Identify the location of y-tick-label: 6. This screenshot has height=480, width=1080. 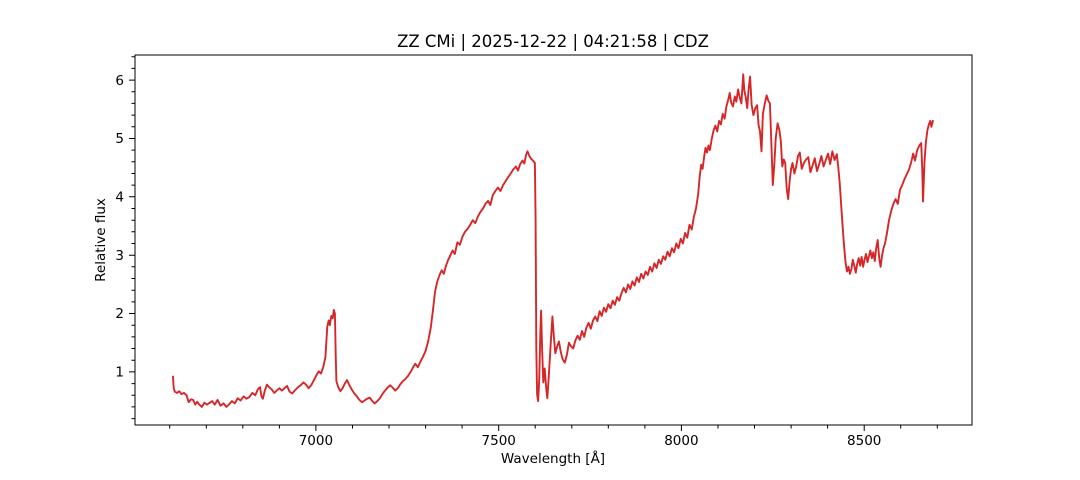
(119, 81).